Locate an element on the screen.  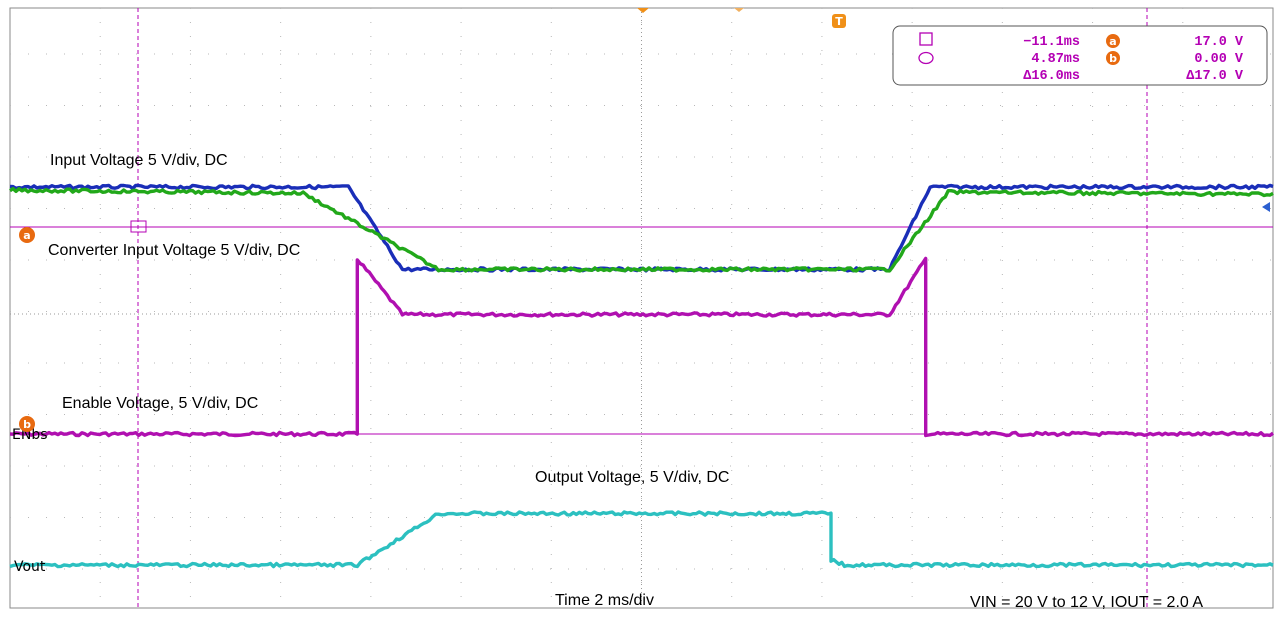
cursor-b-marker: b is located at coordinates (27, 424).